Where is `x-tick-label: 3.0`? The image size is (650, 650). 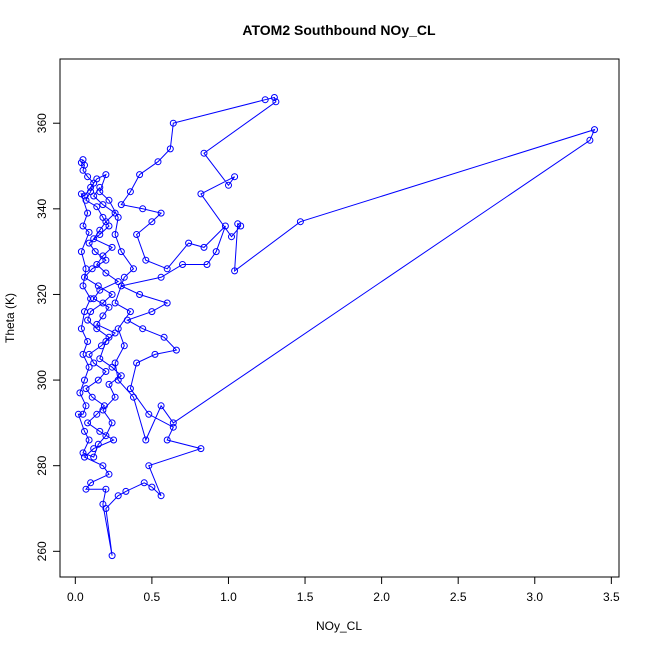 x-tick-label: 3.0 is located at coordinates (534, 597).